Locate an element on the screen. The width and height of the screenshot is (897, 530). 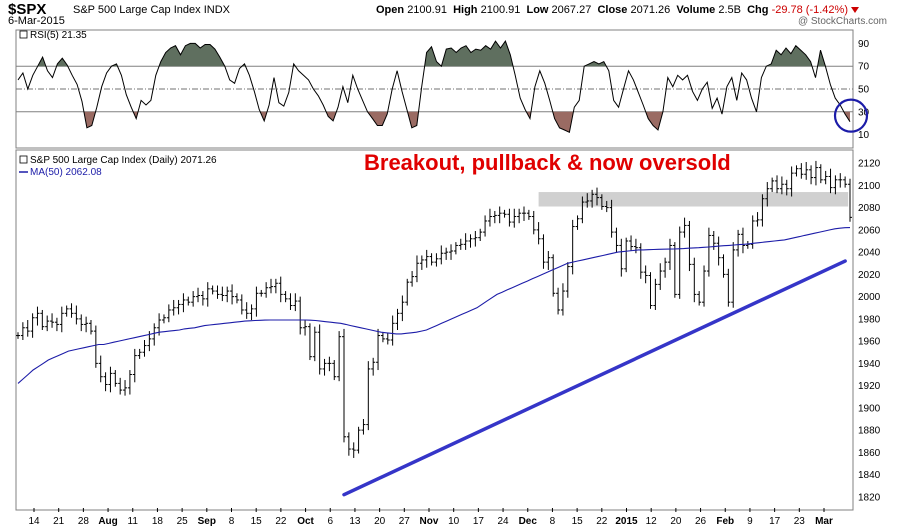
x-tick-label: Oct is located at coordinates (305, 521).